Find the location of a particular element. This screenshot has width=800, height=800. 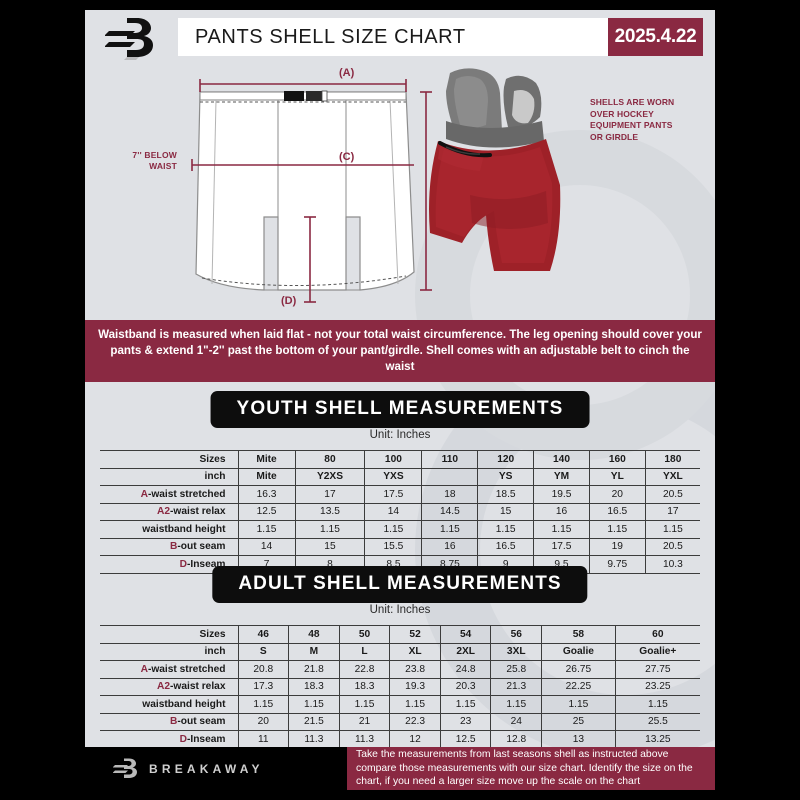

table-row: A2-waist relax 12.5 13.5 14 14.5 15 16 16.5 17 is located at coordinates (400, 511).